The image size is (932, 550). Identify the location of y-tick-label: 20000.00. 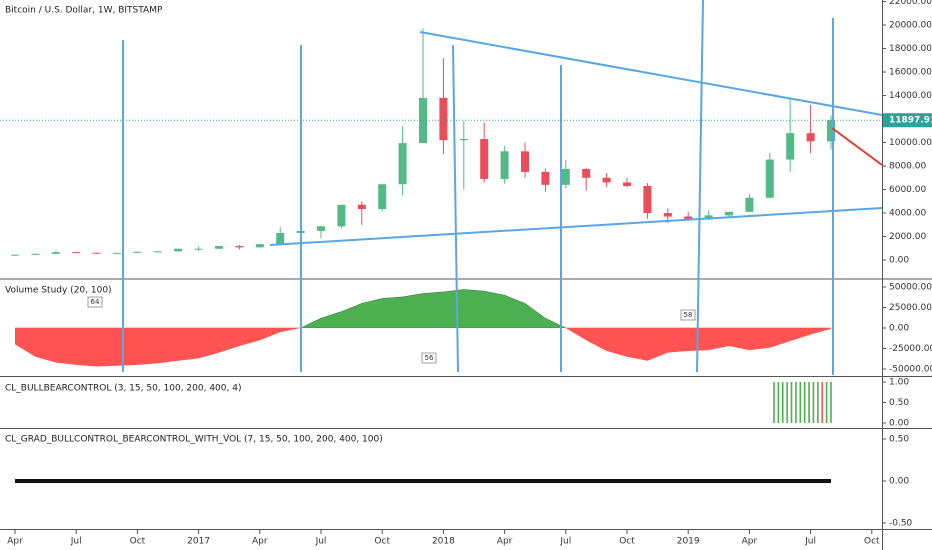
(910, 26).